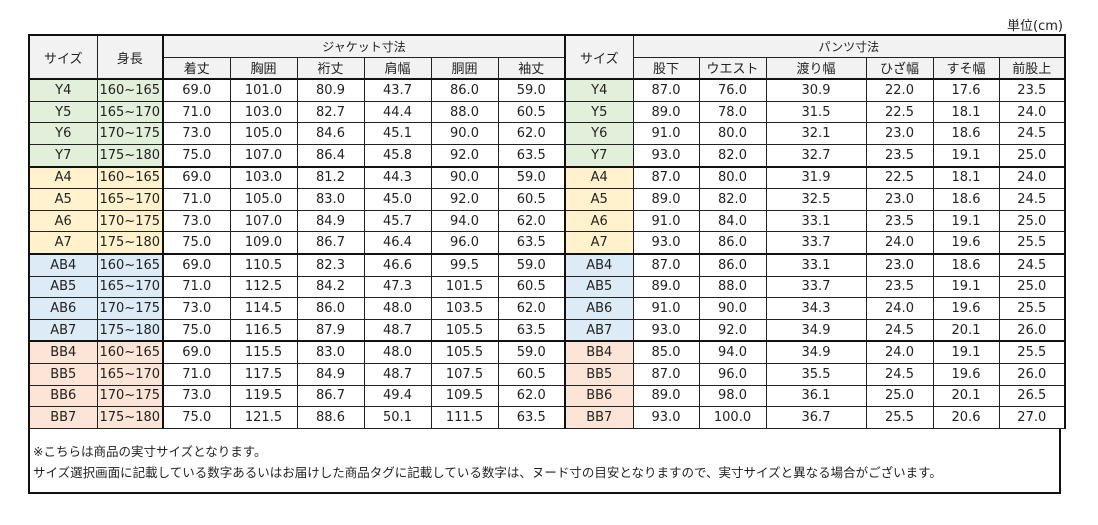  I want to click on pants-size-cell: A6, so click(599, 221).